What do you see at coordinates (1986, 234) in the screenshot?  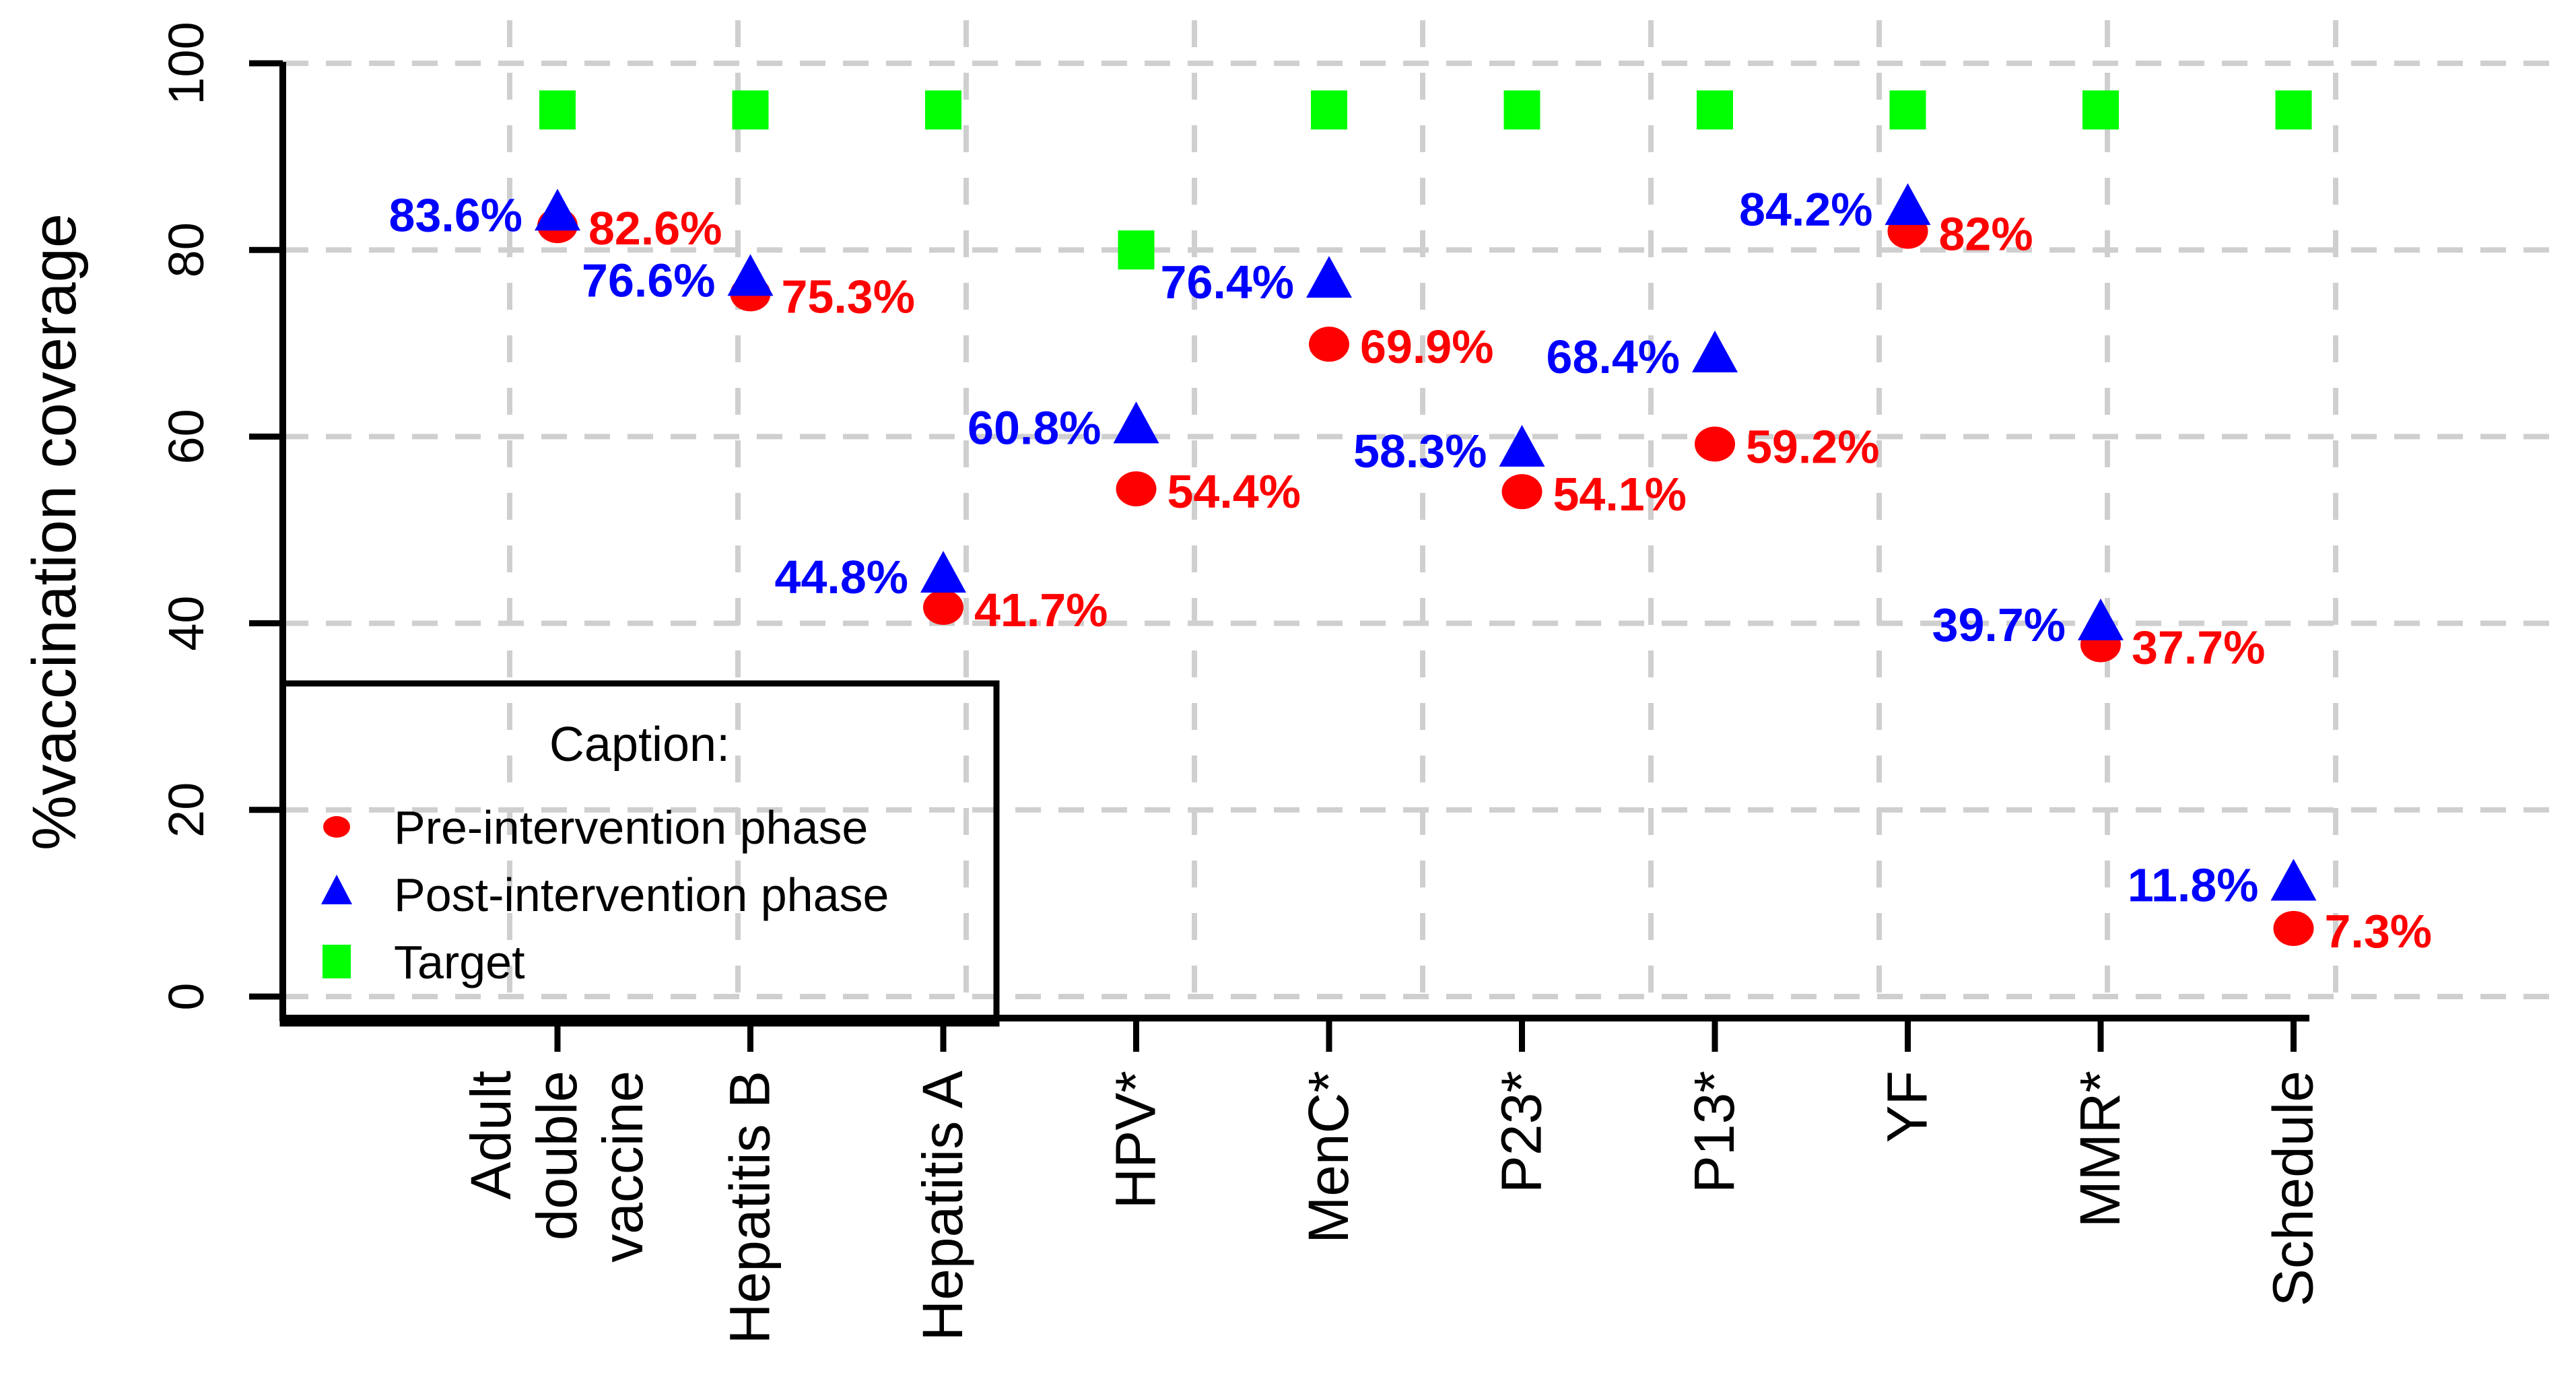 I see `pre-intervention-value-label: 82%` at bounding box center [1986, 234].